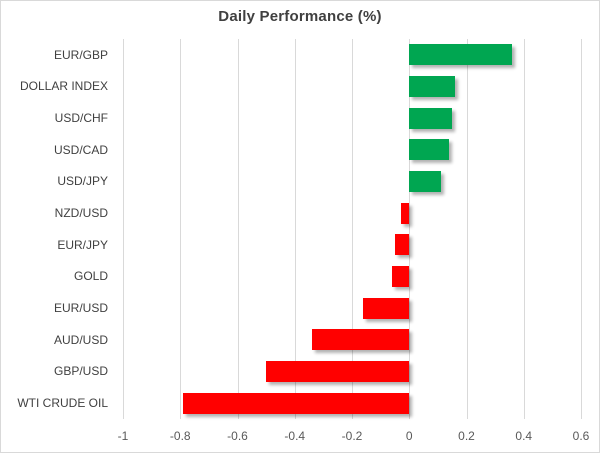 The height and width of the screenshot is (453, 600). What do you see at coordinates (123, 436) in the screenshot?
I see `x-axis-tick-label: -1` at bounding box center [123, 436].